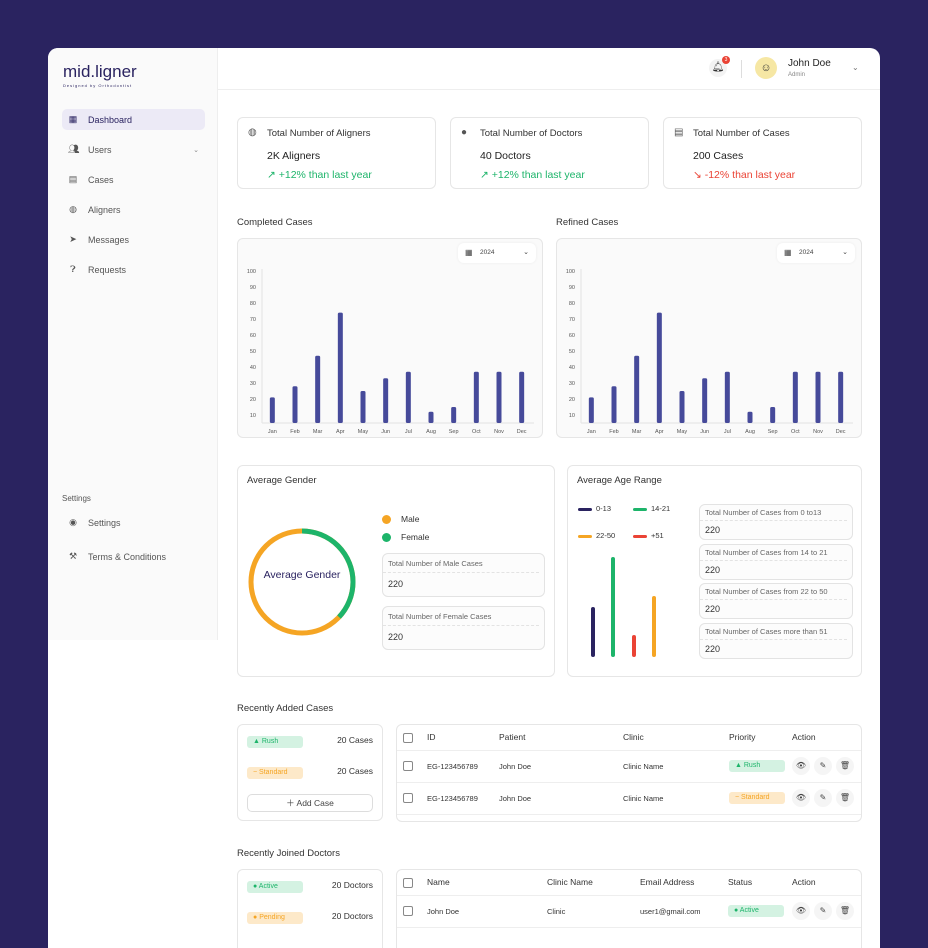  What do you see at coordinates (713, 609) in the screenshot?
I see `box-value: 220` at bounding box center [713, 609].